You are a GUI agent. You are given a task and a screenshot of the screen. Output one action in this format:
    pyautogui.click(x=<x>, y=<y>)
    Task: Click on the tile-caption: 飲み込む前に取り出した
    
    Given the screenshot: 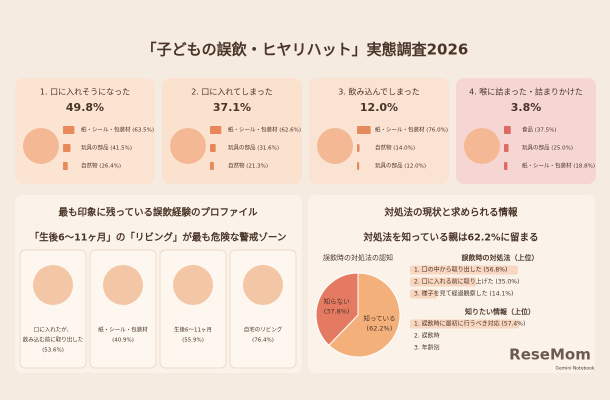 What is the action you would take?
    pyautogui.click(x=53, y=340)
    